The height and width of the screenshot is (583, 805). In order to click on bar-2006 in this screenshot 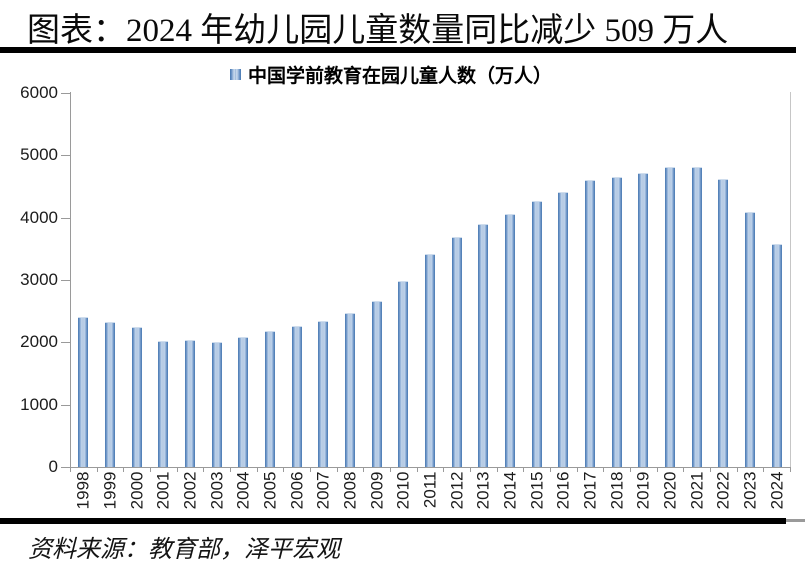, I will do `click(296, 396)`.